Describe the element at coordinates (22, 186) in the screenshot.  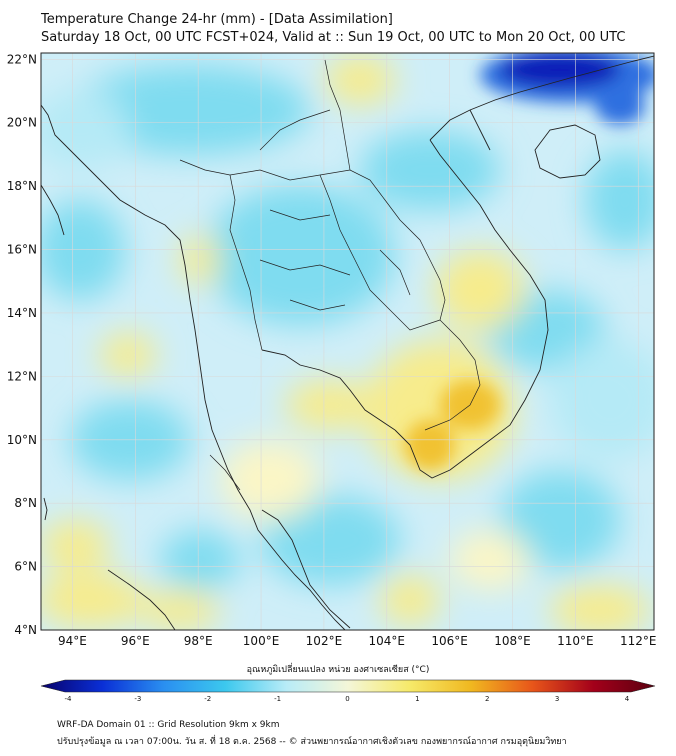
I see `lat-tick-label: 18°N` at that location.